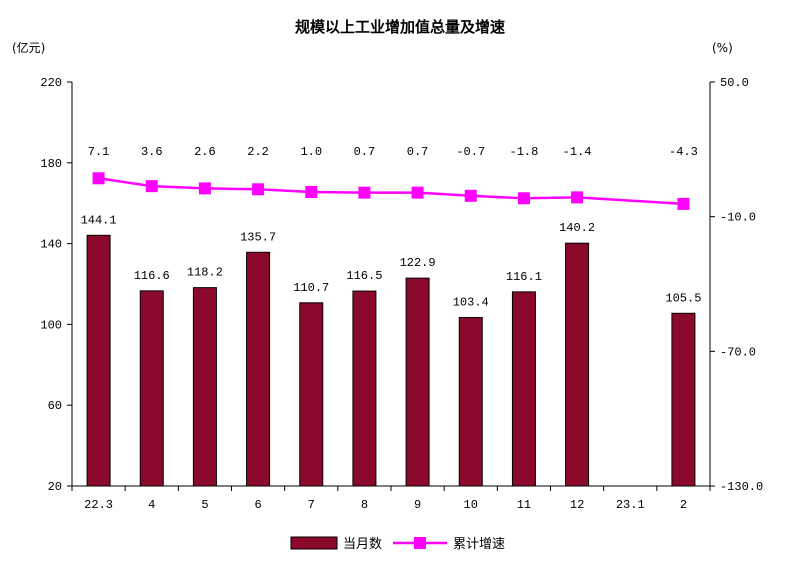 This screenshot has height=572, width=800. Describe the element at coordinates (51, 325) in the screenshot. I see `left-tick-label: 100` at that location.